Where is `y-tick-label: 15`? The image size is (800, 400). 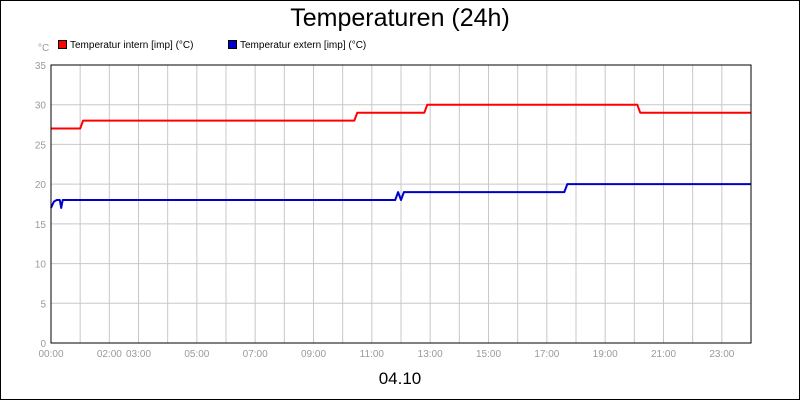
y-tick-label: 15 is located at coordinates (41, 225).